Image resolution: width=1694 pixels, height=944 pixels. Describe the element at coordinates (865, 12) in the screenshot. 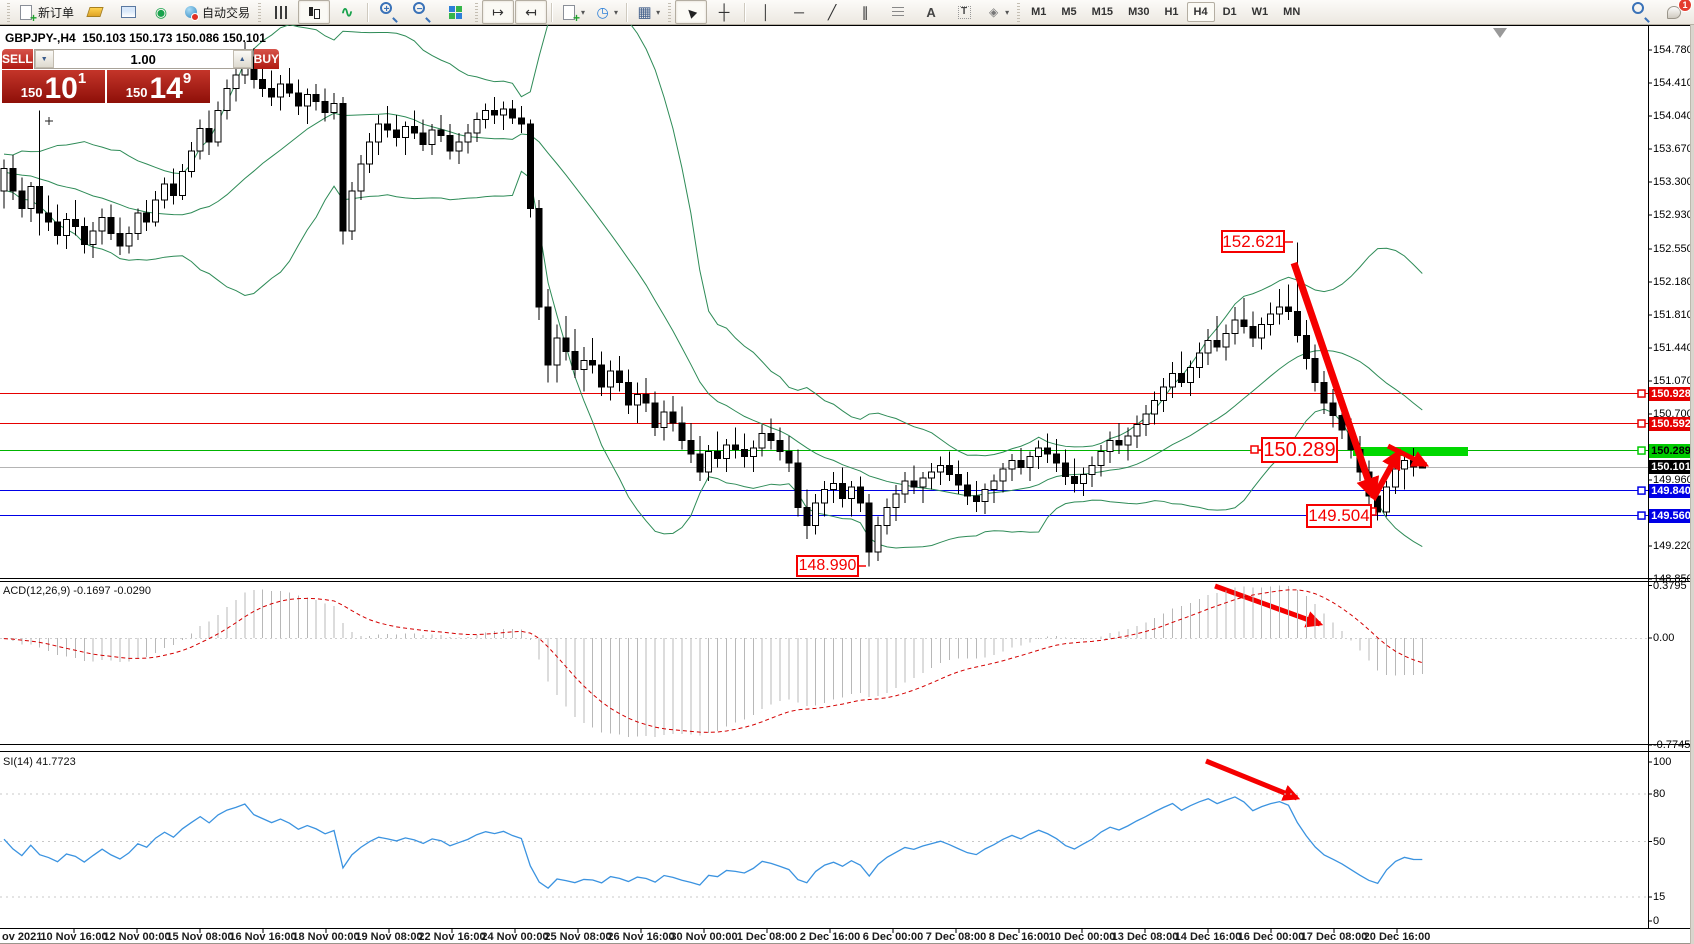

I see `equidistant-channel-button: ∥` at that location.